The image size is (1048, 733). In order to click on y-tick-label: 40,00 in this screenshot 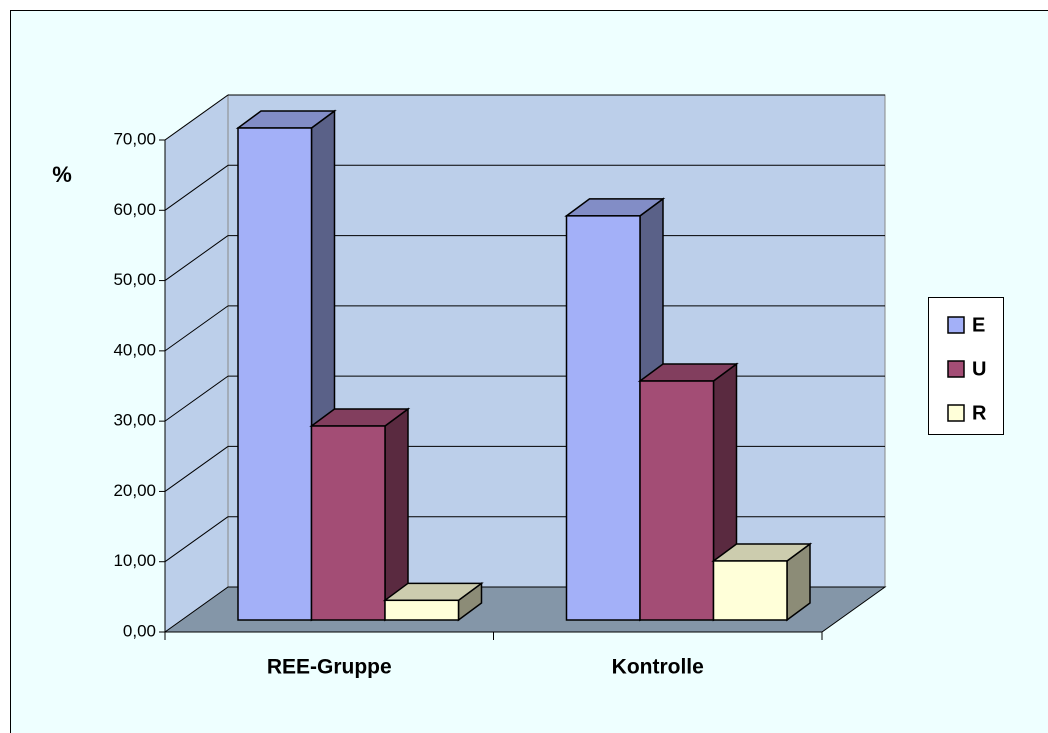, I will do `click(134, 349)`.